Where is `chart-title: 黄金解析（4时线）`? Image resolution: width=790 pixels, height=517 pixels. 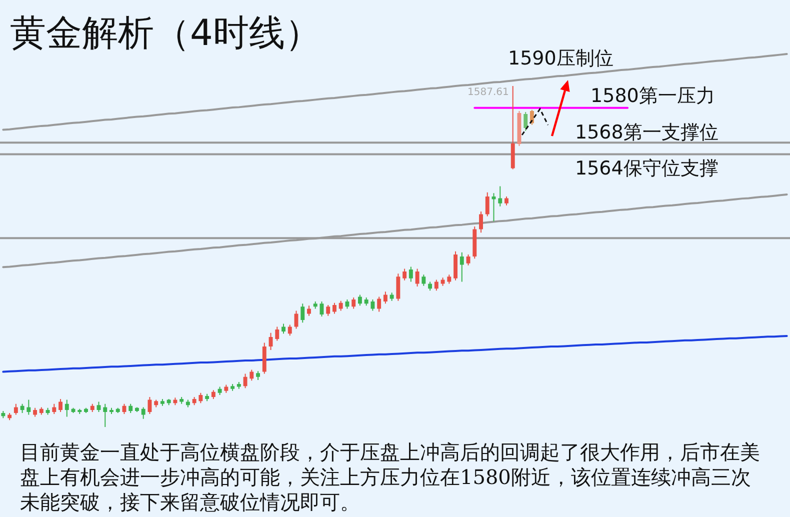
chart-title: 黄金解析（4时线） is located at coordinates (165, 33).